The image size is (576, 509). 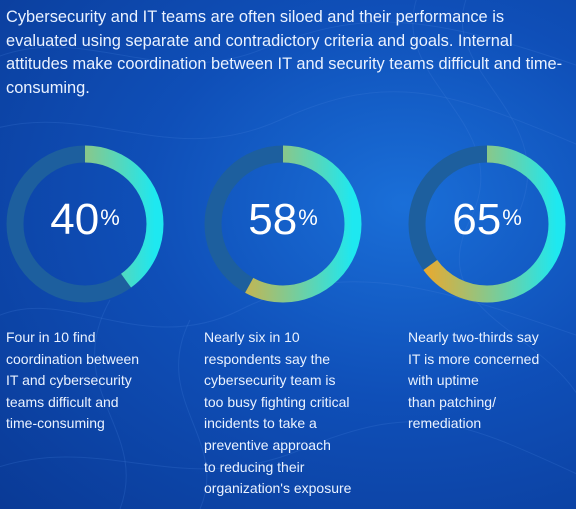 I want to click on stat-description-line: IT is more concerned, so click(x=474, y=358).